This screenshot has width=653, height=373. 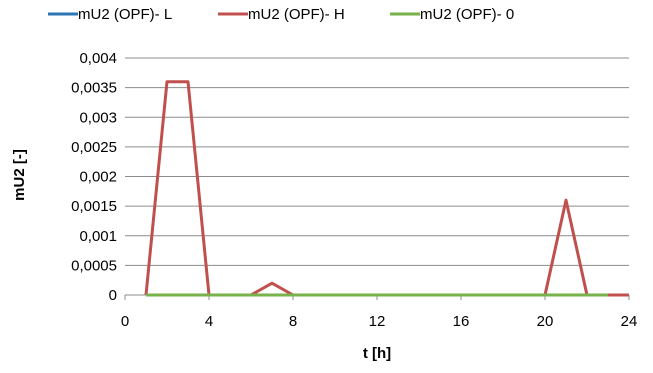 I want to click on y-tick-label: 0,003, so click(x=98, y=117).